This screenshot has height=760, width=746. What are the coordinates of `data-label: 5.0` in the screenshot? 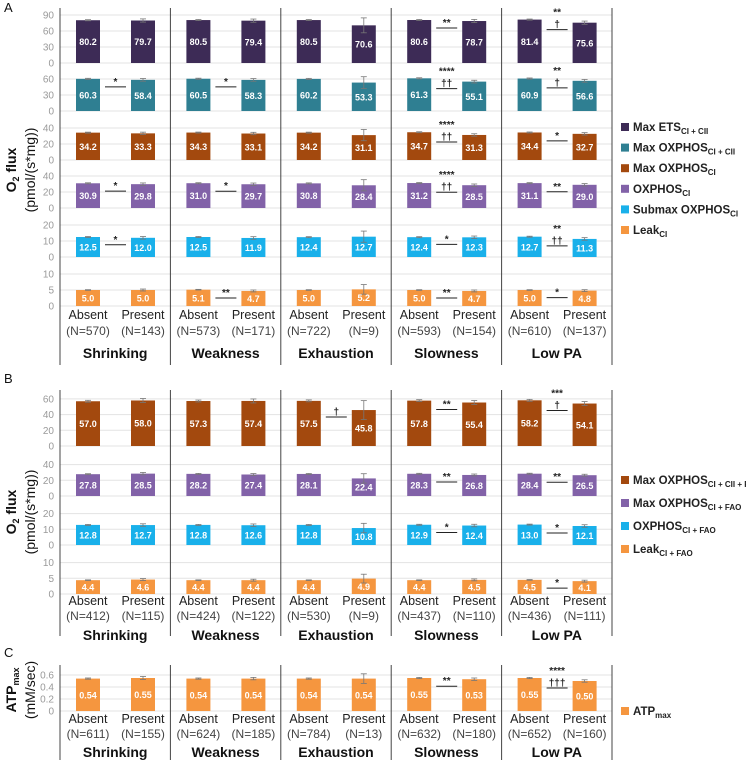 It's located at (143, 299).